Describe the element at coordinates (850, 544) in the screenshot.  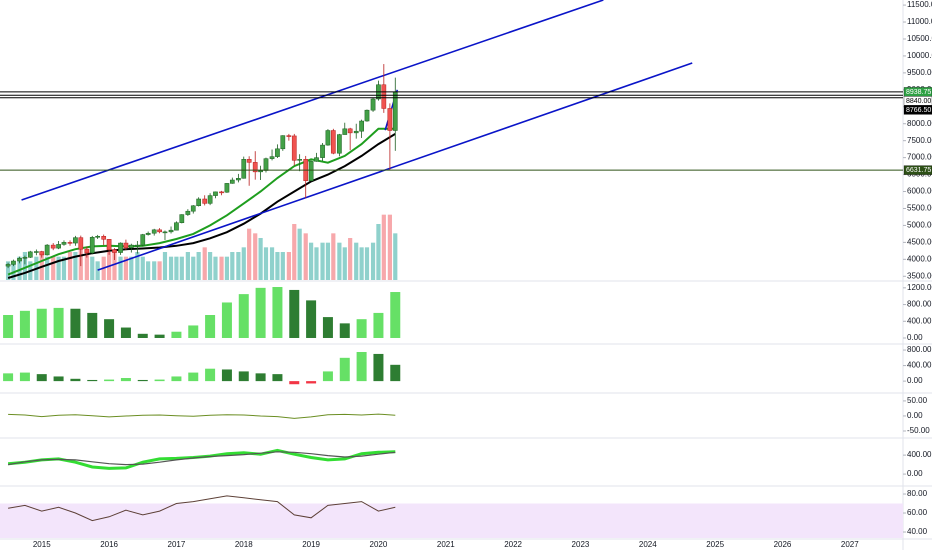
I see `x-tick-label: 2027` at that location.